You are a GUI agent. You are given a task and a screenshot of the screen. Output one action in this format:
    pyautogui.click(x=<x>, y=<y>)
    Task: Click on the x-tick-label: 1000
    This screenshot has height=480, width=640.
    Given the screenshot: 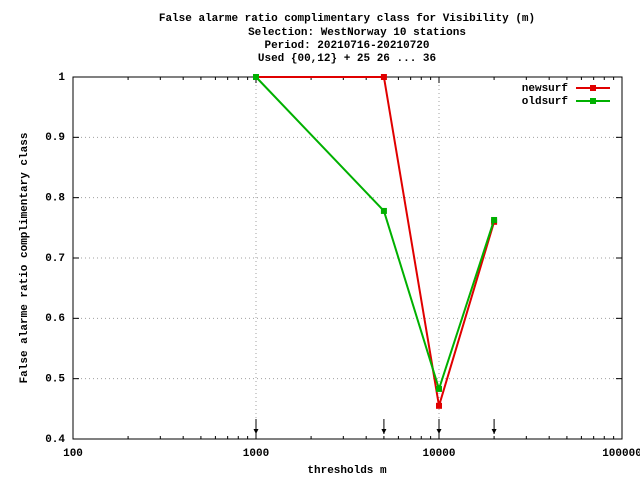 What is the action you would take?
    pyautogui.click(x=256, y=454)
    